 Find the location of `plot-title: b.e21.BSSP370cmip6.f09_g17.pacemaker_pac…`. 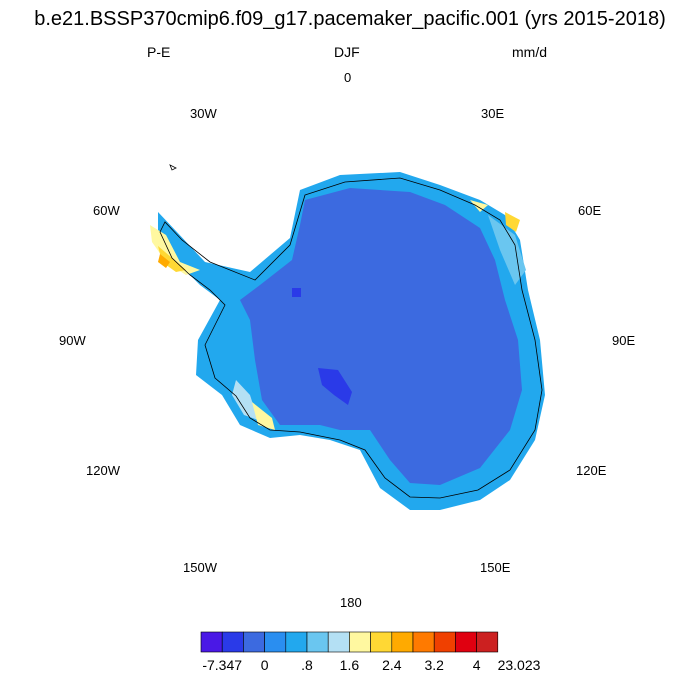

plot-title: b.e21.BSSP370cmip6.f09_g17.pacemaker_pac… is located at coordinates (350, 19).